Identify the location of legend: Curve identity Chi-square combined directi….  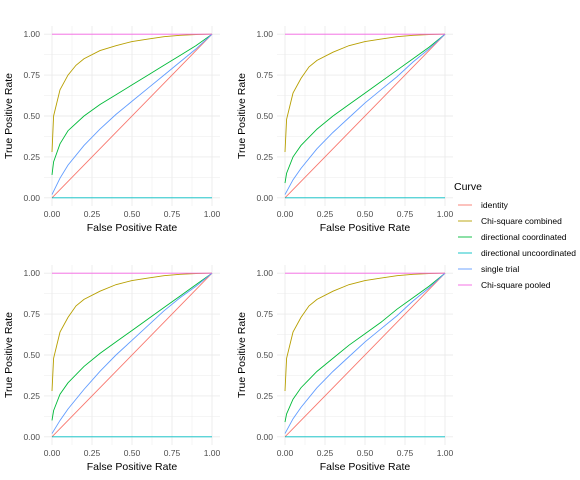
(515, 235).